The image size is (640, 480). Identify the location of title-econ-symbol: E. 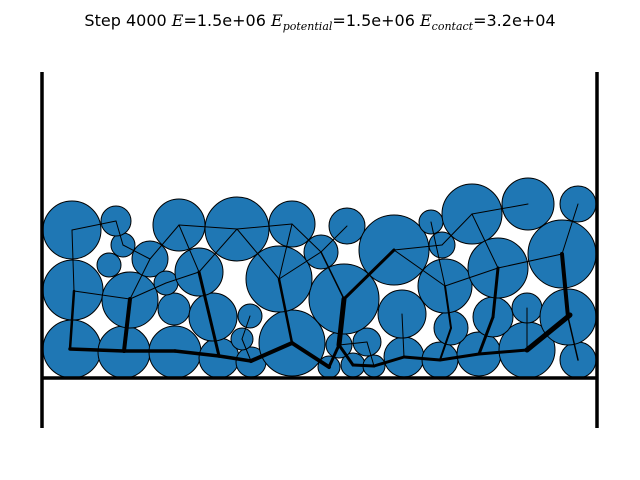
(425, 20).